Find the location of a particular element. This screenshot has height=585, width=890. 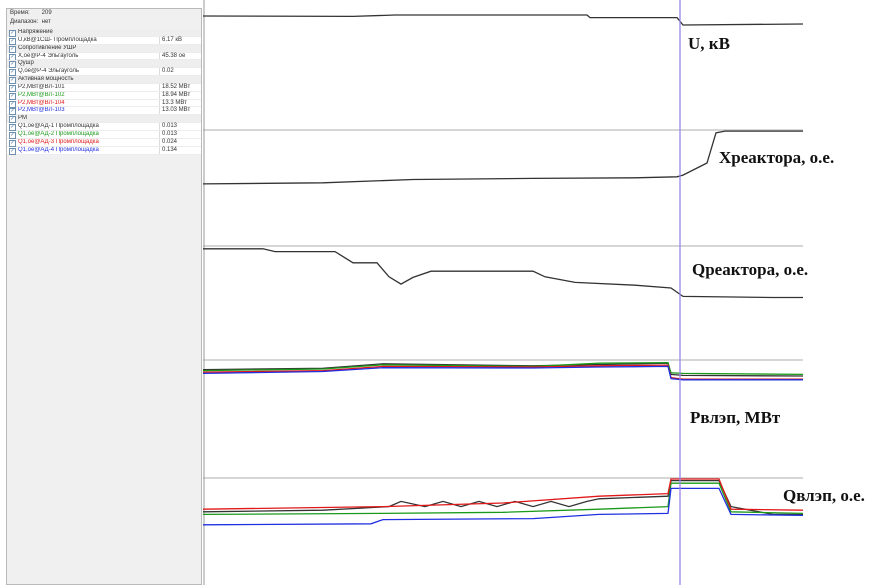

signal-group-row: ✓ PM is located at coordinates (104, 119).